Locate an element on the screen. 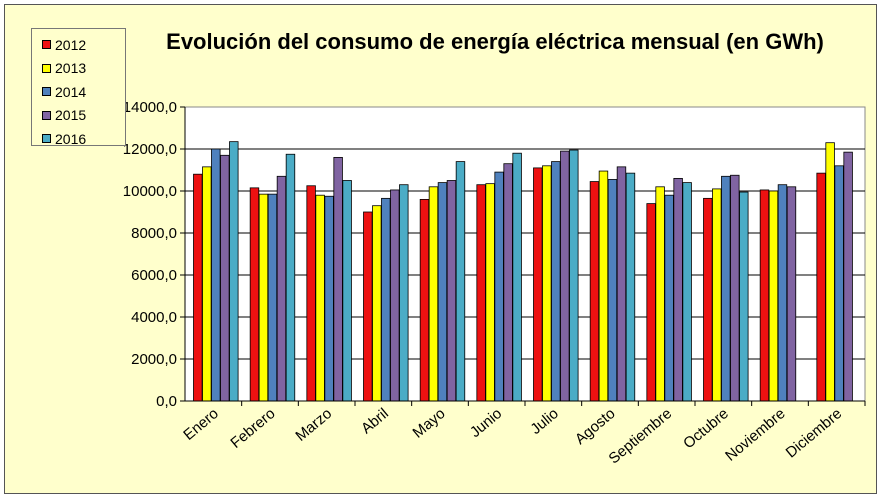 The height and width of the screenshot is (499, 885). bar-2016-junio is located at coordinates (517, 277).